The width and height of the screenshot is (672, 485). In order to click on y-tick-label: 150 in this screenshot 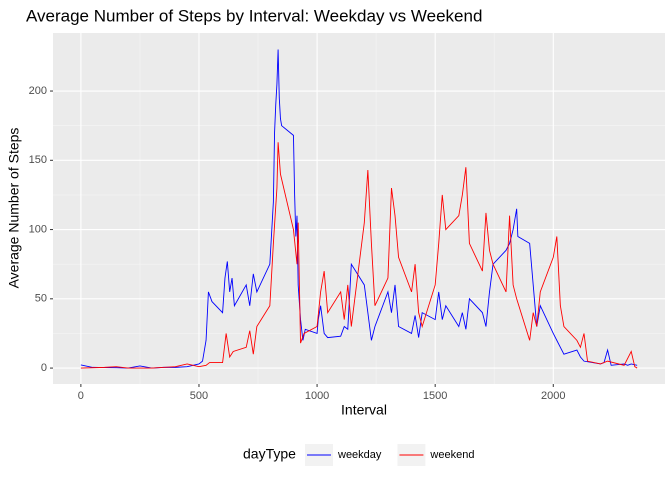, I will do `click(38, 160)`.